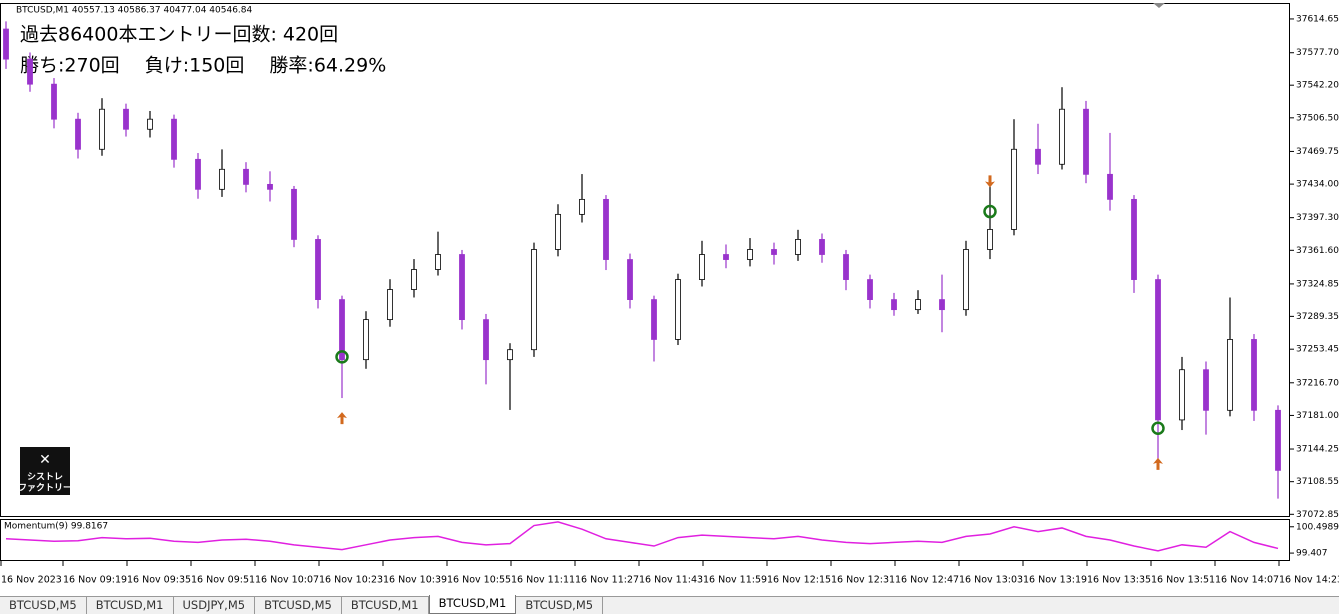 This screenshot has height=614, width=1339. What do you see at coordinates (45, 488) in the screenshot?
I see `logo-text: ファクトリー` at bounding box center [45, 488].